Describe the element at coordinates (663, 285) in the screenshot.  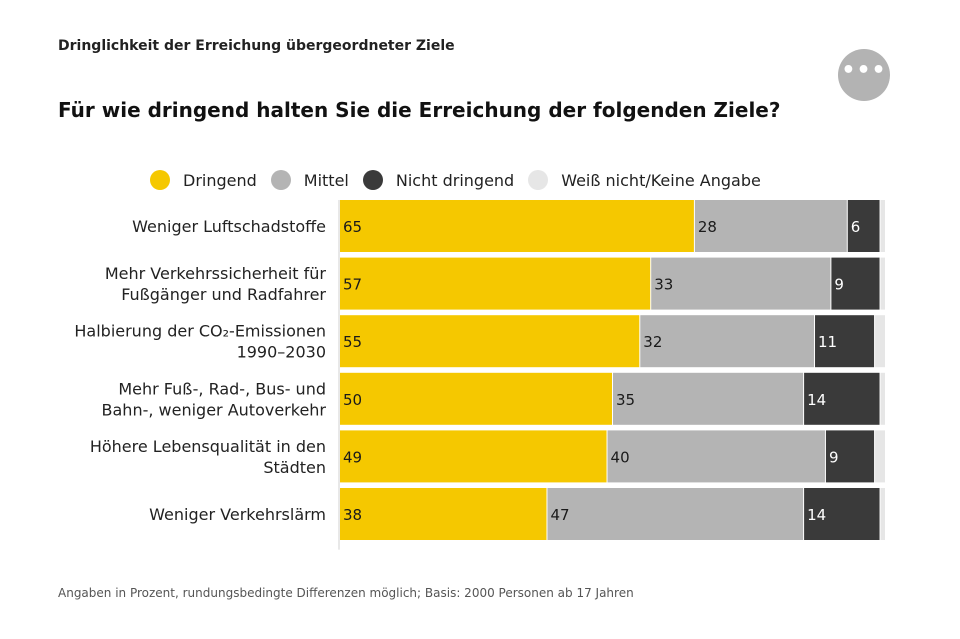
I see `data-label: 33` at that location.